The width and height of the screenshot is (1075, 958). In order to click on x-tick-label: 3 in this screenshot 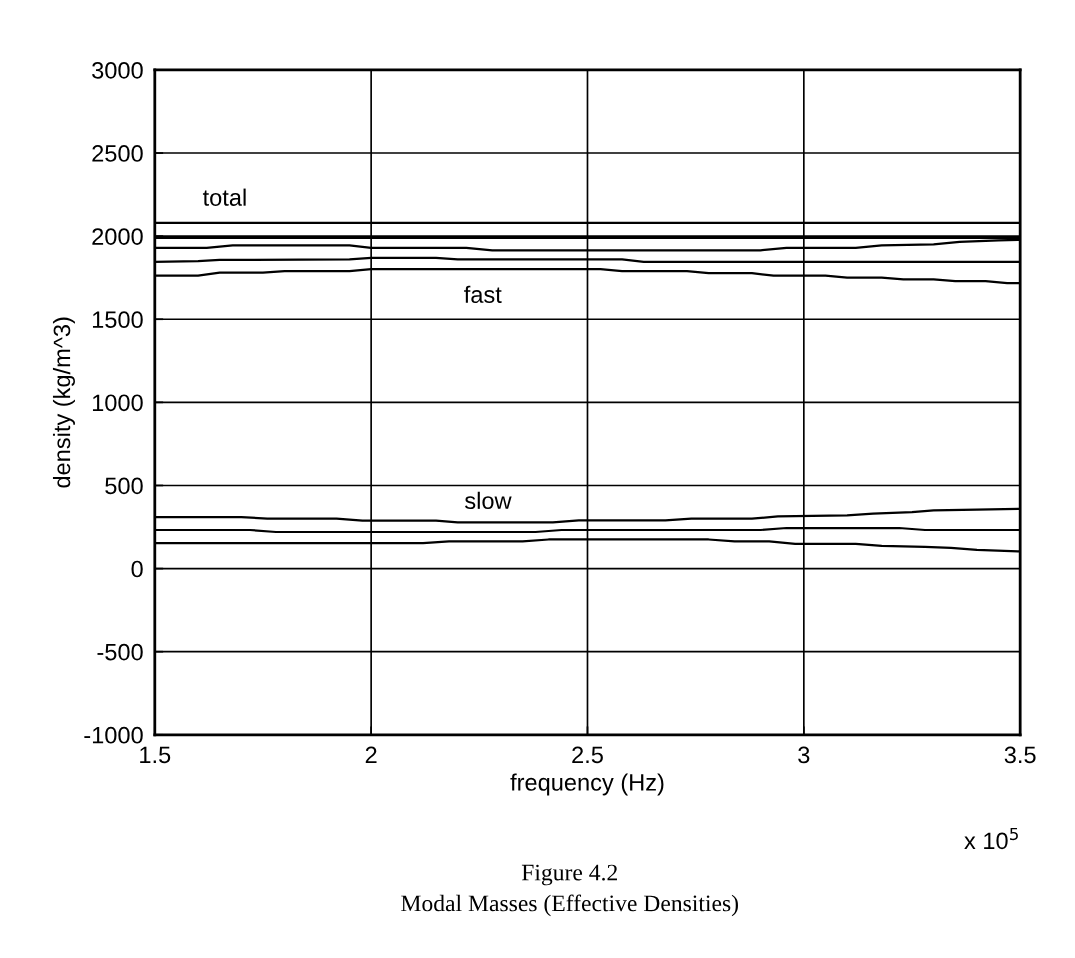, I will do `click(804, 755)`.